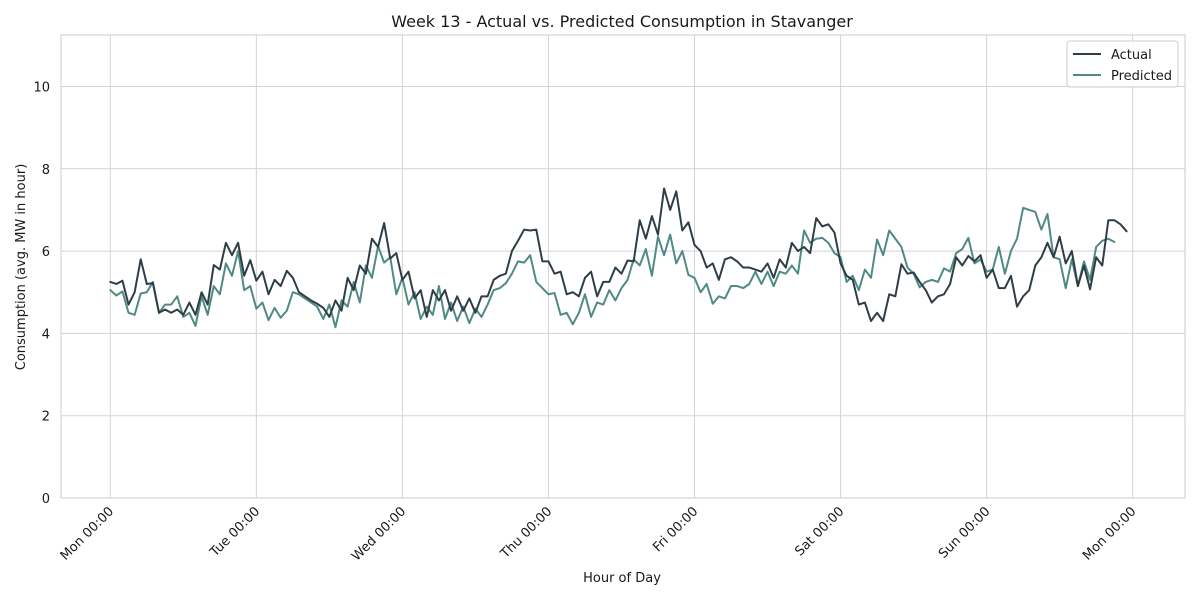 This screenshot has width=1200, height=600. Describe the element at coordinates (46, 252) in the screenshot. I see `y-tick-label: 6` at that location.